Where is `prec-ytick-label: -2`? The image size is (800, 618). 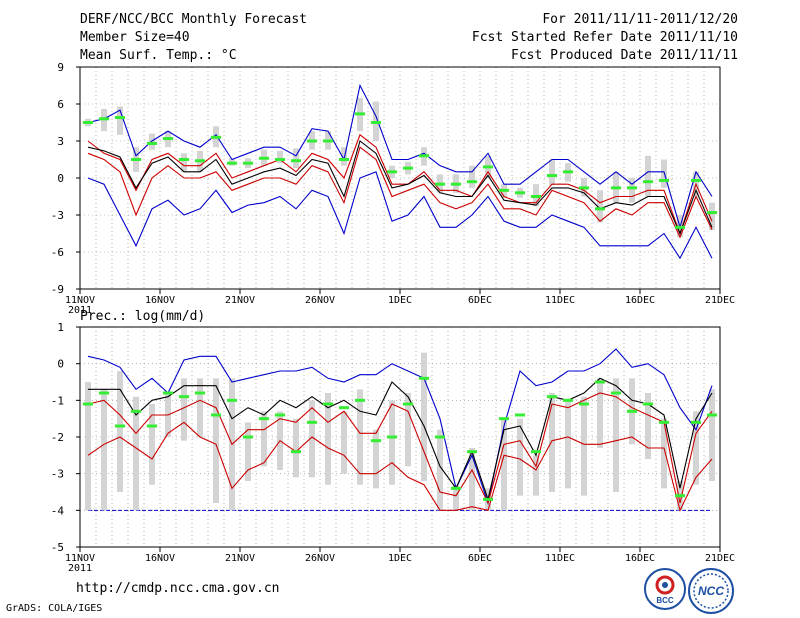
prec-ytick-label: -2 is located at coordinates (57, 437).